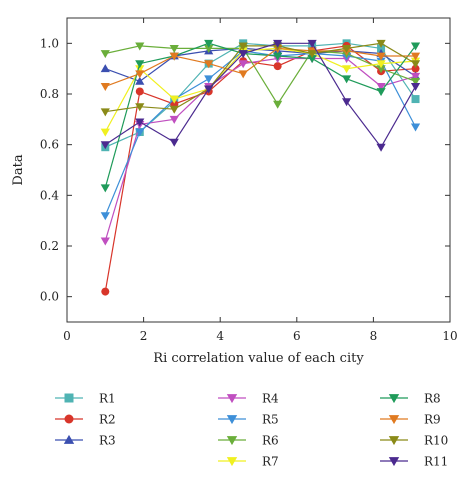 The image size is (474, 481). What do you see at coordinates (49, 297) in the screenshot?
I see `y-tick-label: 0.0` at bounding box center [49, 297].